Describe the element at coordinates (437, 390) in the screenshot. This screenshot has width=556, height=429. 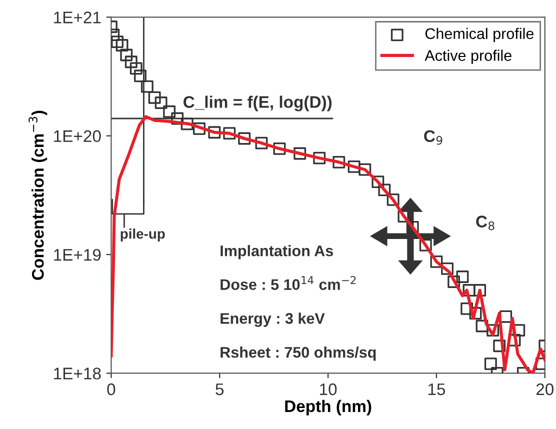
I see `x-tick-label: 15` at that location.